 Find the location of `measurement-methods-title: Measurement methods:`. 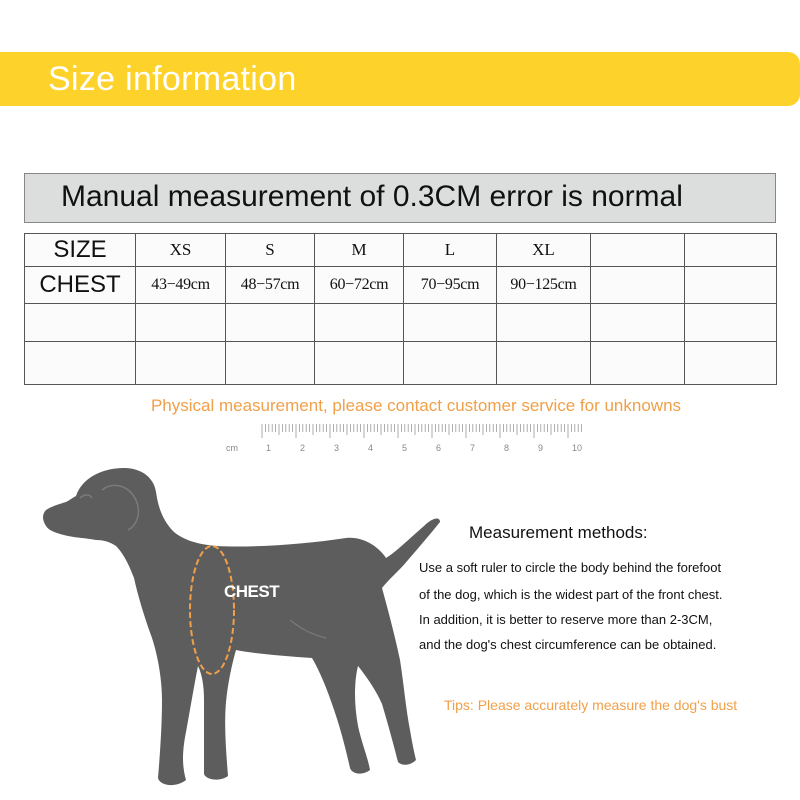

measurement-methods-title: Measurement methods: is located at coordinates (558, 532).